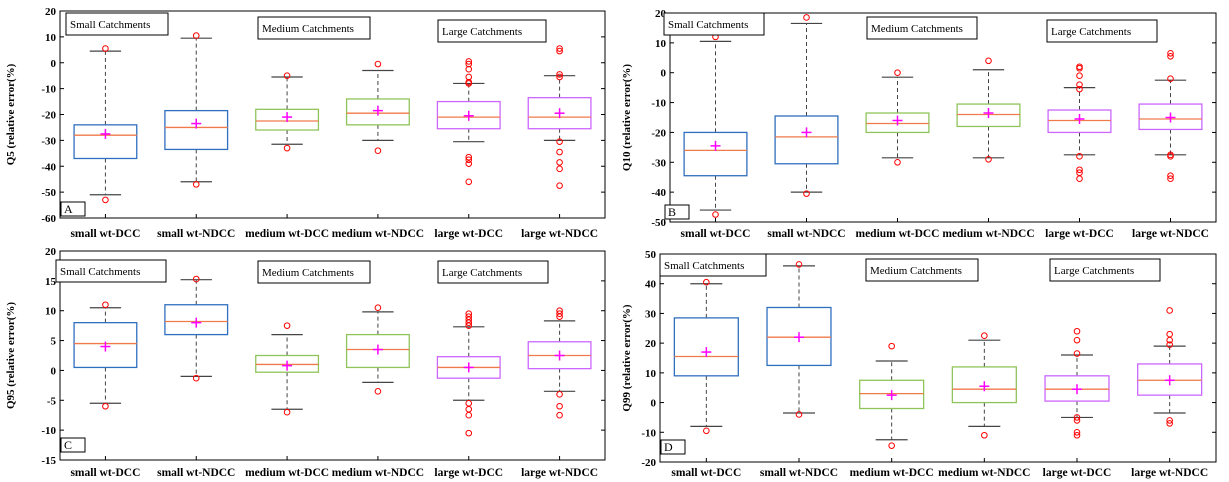 The width and height of the screenshot is (1229, 482). Describe the element at coordinates (68, 445) in the screenshot. I see `panel-letter: C` at that location.